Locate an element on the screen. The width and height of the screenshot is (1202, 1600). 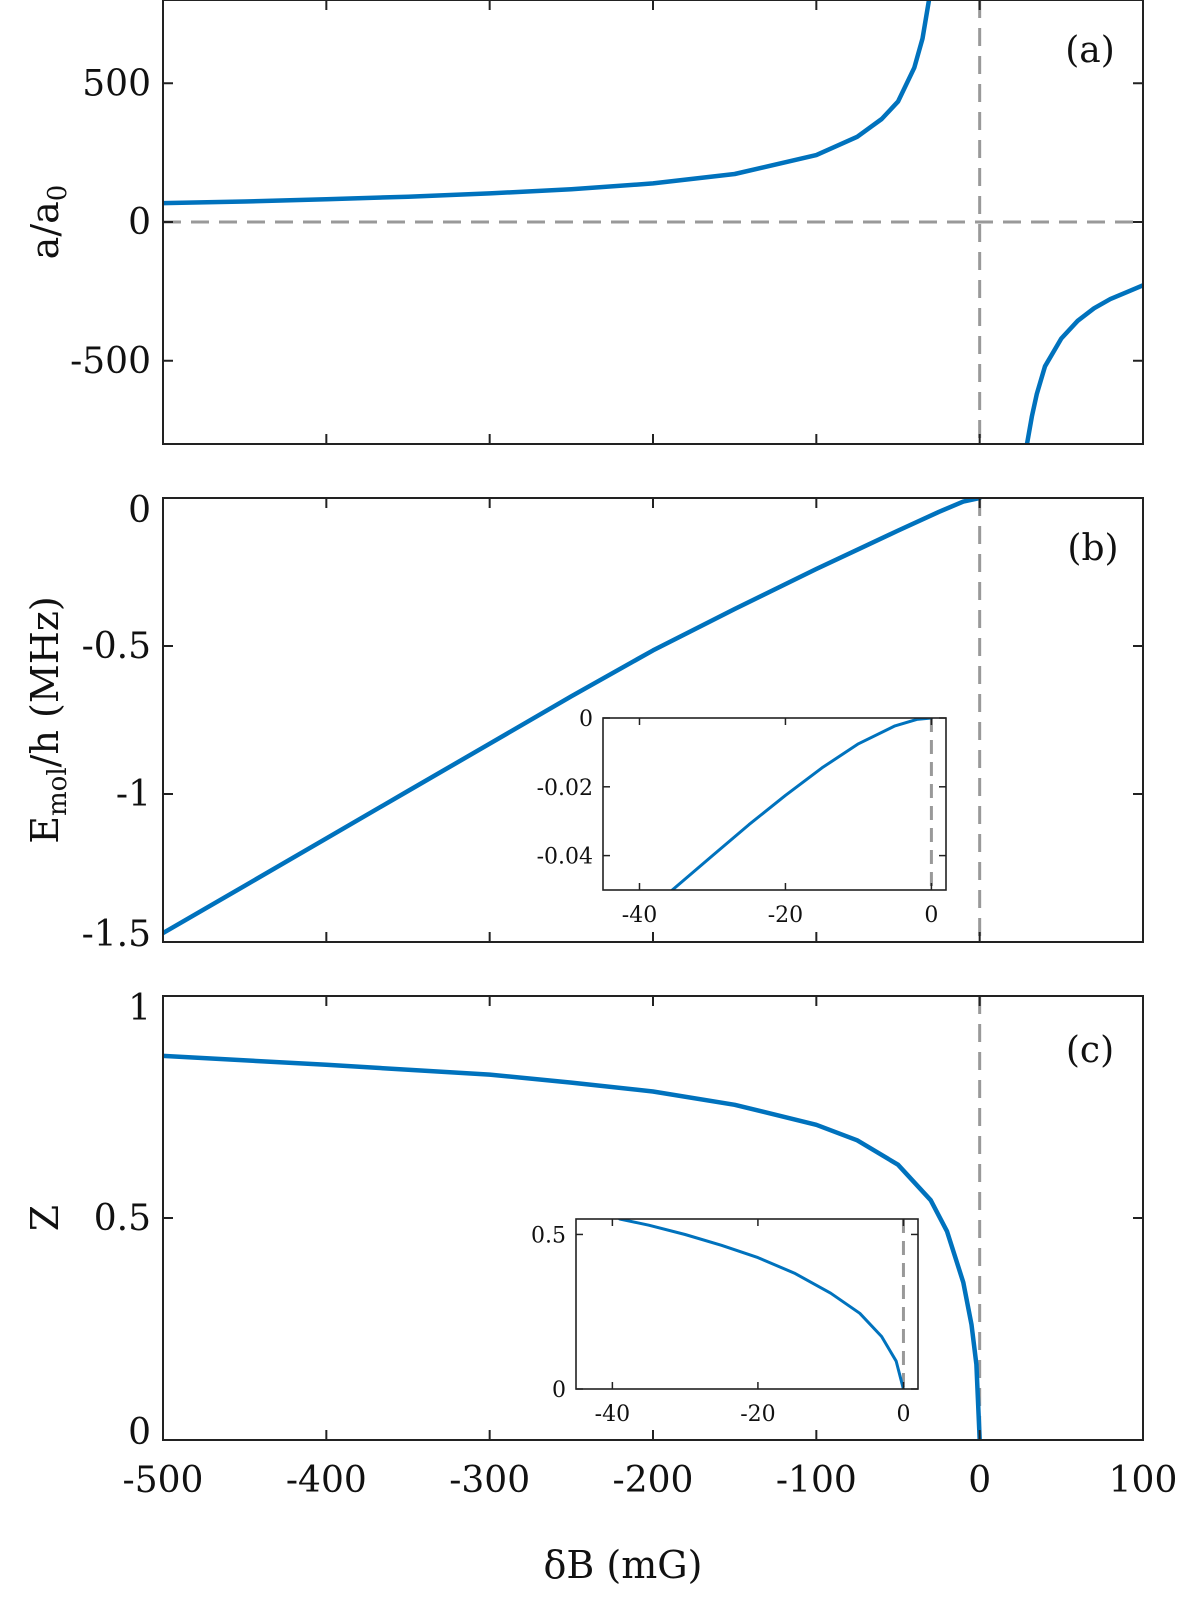
inset-b: -40 -20 0 0 -0.02 -0.04 is located at coordinates (742, 817).